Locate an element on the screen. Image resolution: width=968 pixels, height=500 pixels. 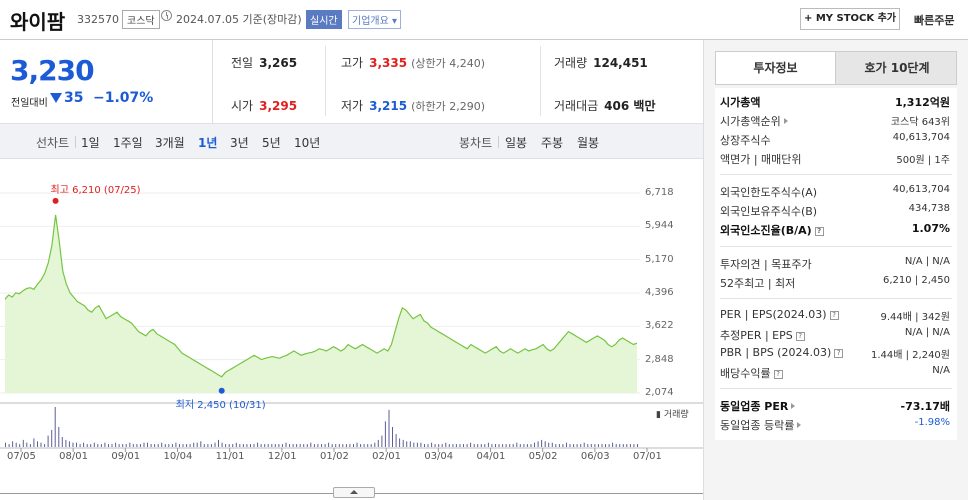
info-label: 액면가 | 매매단위 is located at coordinates (761, 159).